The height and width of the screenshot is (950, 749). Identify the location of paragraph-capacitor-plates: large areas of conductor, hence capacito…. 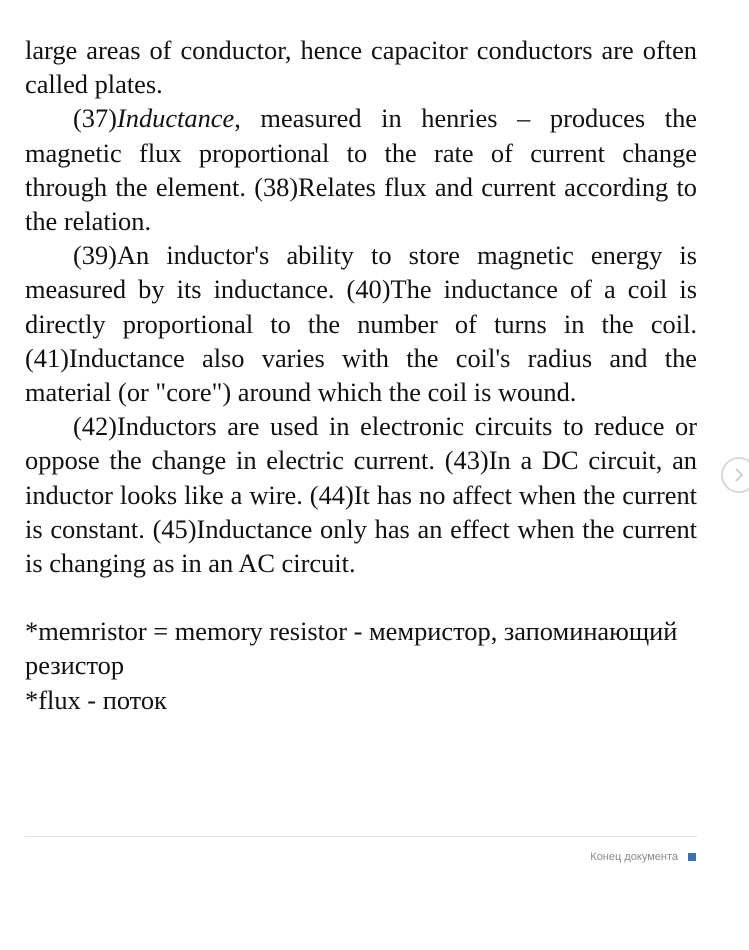
(361, 67).